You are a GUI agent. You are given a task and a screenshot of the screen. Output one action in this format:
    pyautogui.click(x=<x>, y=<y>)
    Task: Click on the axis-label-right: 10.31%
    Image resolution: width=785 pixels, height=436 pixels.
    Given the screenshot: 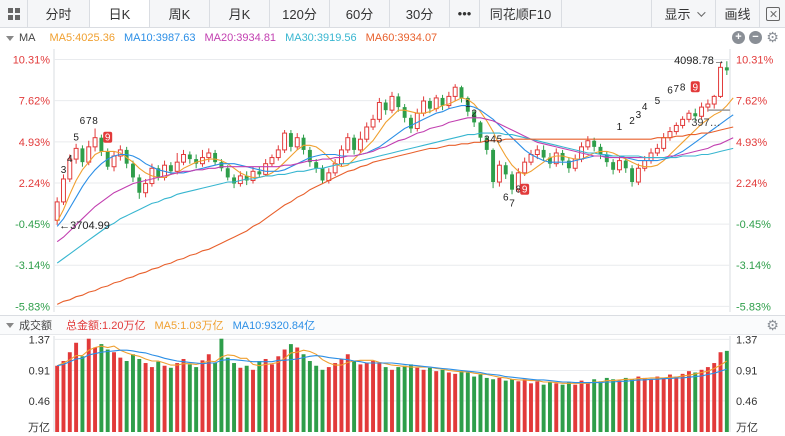 What is the action you would take?
    pyautogui.click(x=755, y=61)
    